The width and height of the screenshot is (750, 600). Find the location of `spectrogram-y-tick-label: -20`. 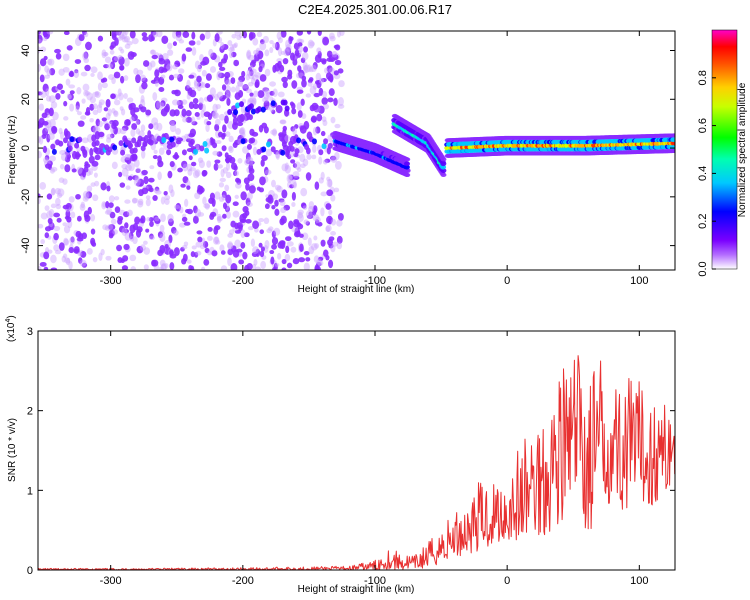

spectrogram-y-tick-label: -20 is located at coordinates (26, 197).